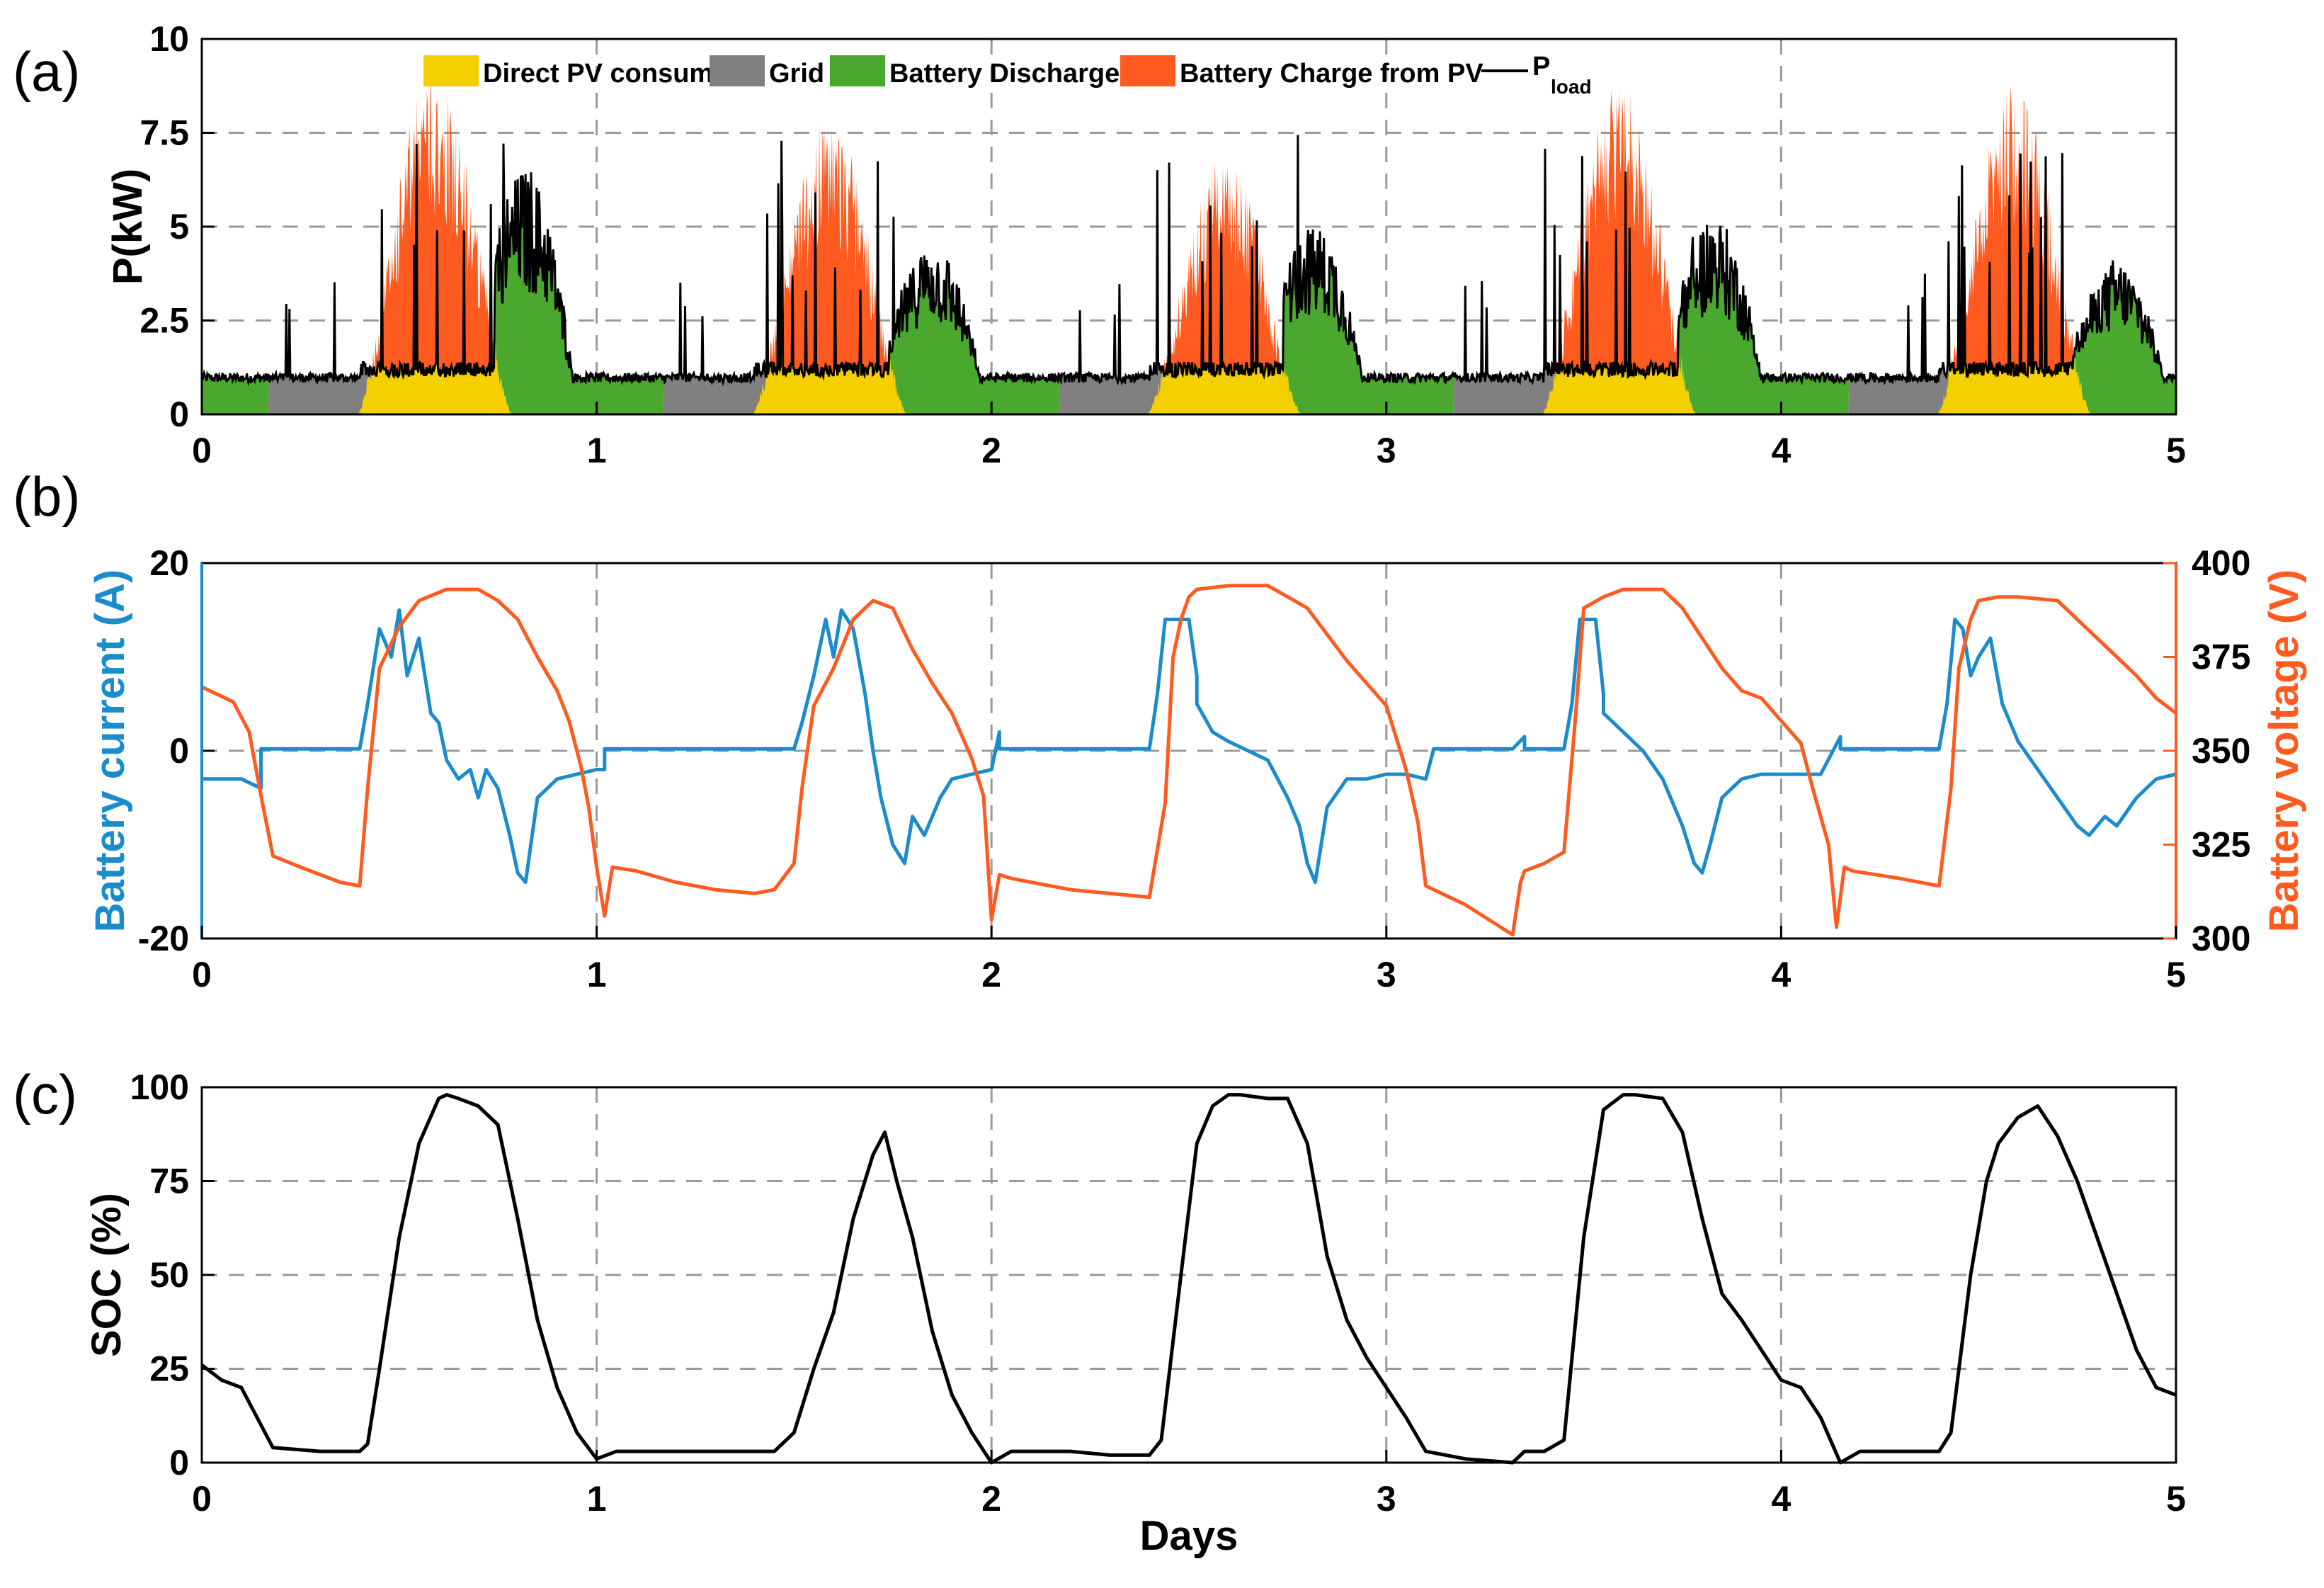  I want to click on panel-a-xticks: 0 1 2 3 4 5, so click(1189, 436).